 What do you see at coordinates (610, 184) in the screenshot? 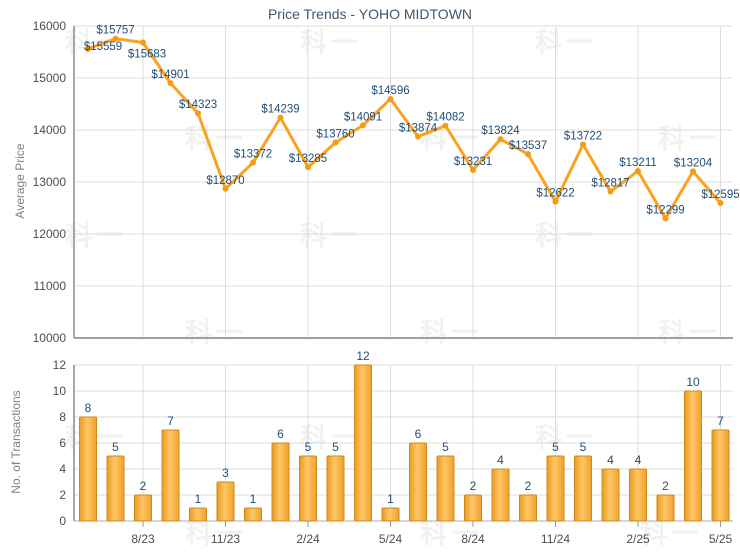
I see `price-point-label: $12817` at bounding box center [610, 184].